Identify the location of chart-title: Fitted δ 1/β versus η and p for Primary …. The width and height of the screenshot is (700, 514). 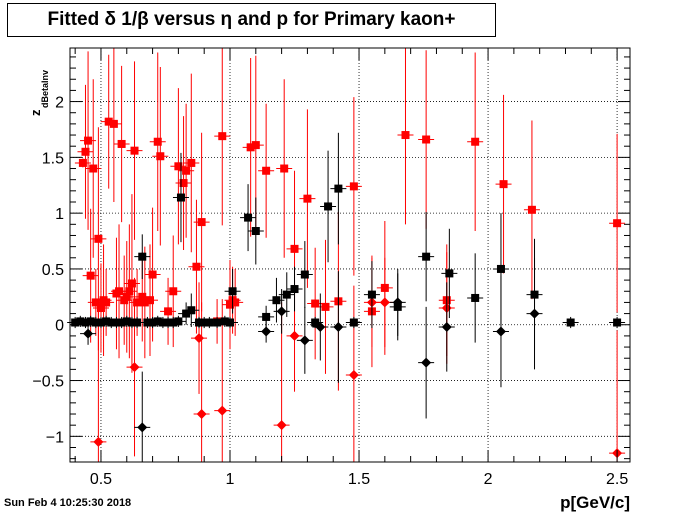
(251, 19).